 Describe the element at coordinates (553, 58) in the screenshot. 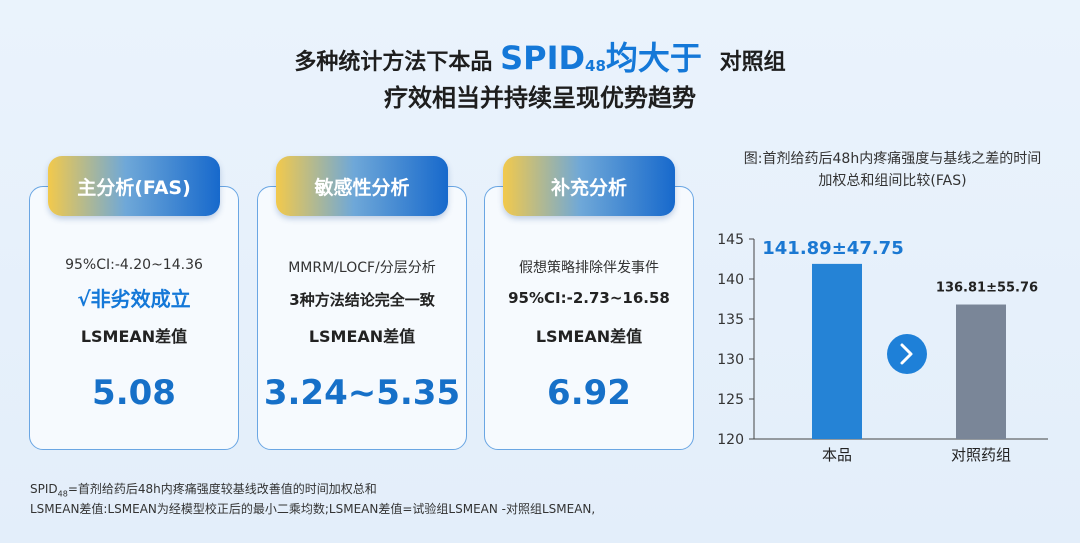

I see `headline-spid: SPID48` at that location.